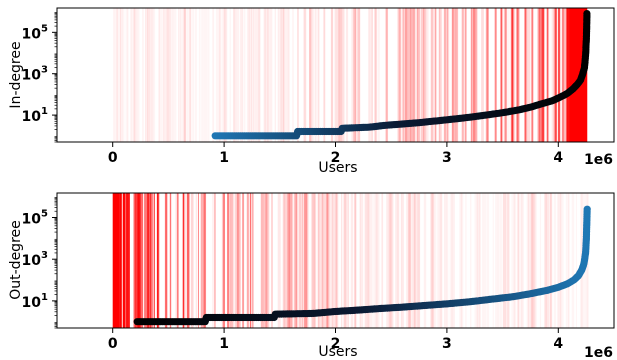 Image resolution: width=617 pixels, height=360 pixels. What do you see at coordinates (598, 352) in the screenshot?
I see `out-degree-x-offset-label: 1e6` at bounding box center [598, 352].